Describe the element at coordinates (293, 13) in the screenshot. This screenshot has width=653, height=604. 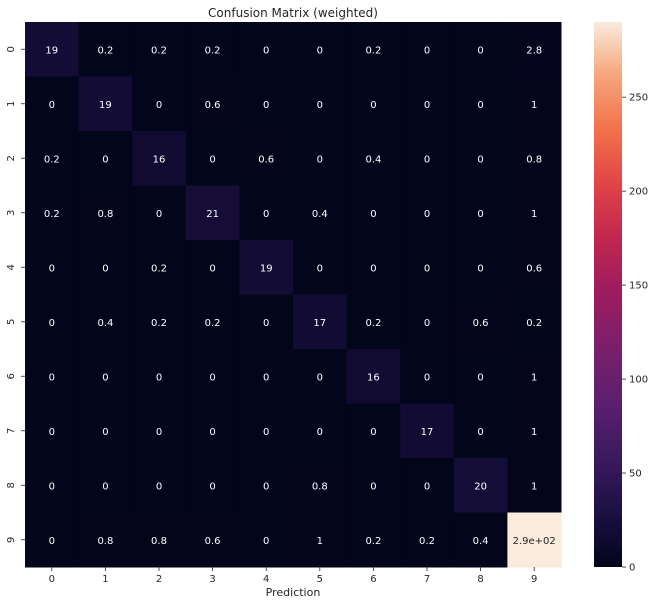
I see `chart-title: Confusion Matrix (weighted)` at that location.